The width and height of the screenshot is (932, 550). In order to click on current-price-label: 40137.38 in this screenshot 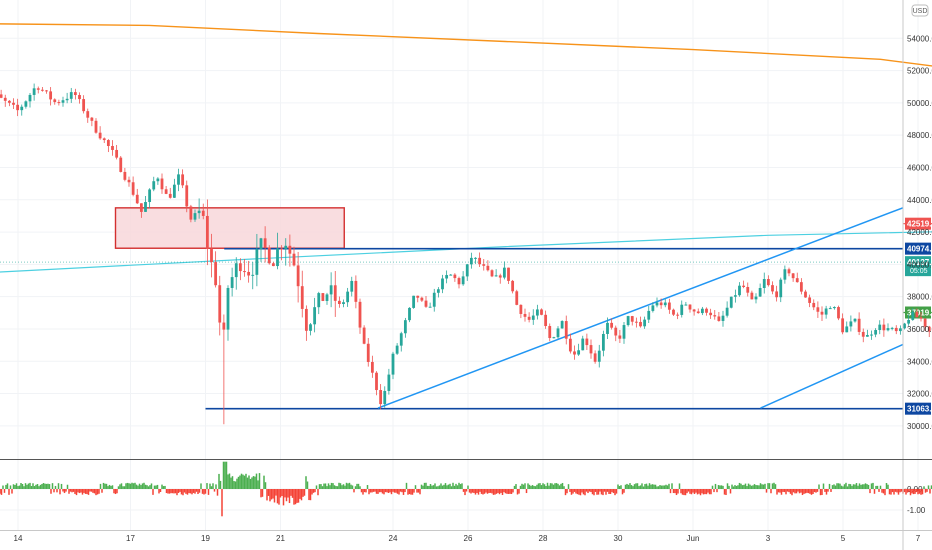, I will do `click(919, 262)`.